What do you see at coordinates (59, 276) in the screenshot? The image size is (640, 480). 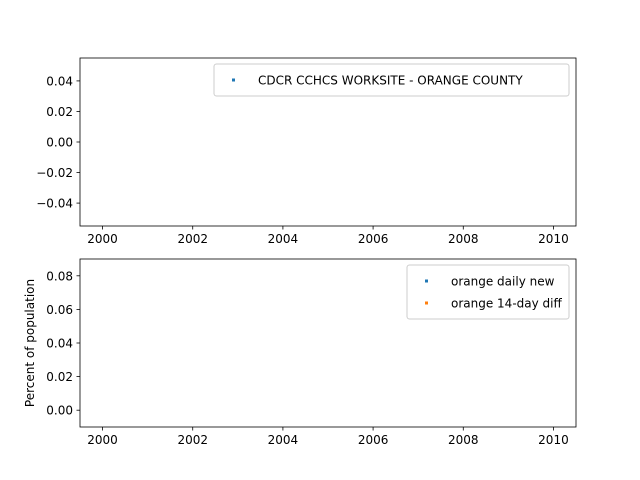 I see `bottom-subplot-y-tick-label: 0.08` at bounding box center [59, 276].